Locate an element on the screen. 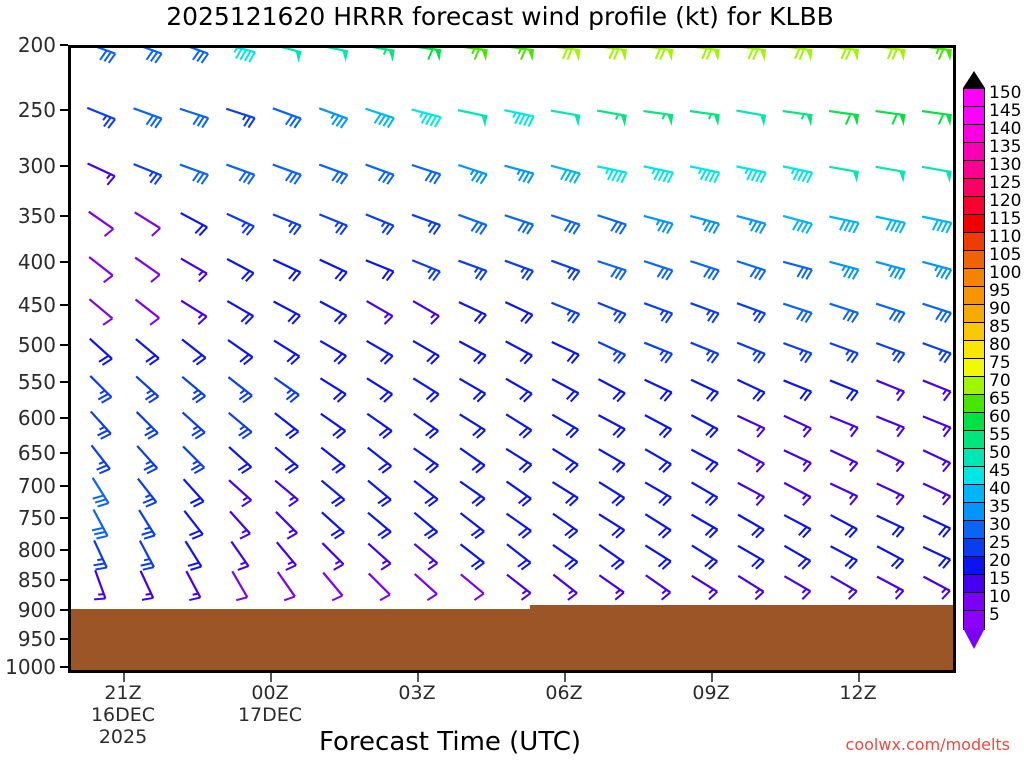  colorbar-tick-label: 50 is located at coordinates (1000, 453).